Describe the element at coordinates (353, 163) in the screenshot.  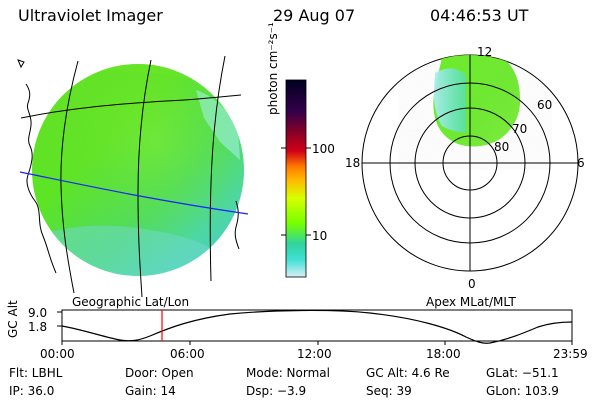
I see `mlt-label-left: 18` at that location.